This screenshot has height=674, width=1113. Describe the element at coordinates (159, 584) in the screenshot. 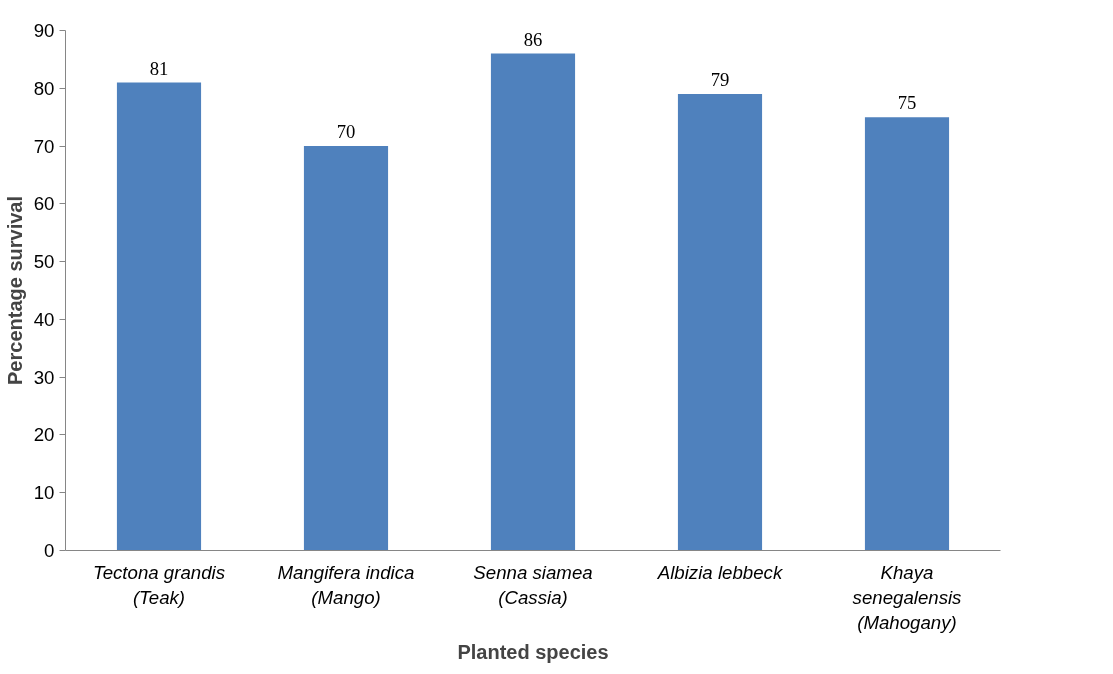

I see `x-tick-label: Tectona grandis (Teak)` at that location.